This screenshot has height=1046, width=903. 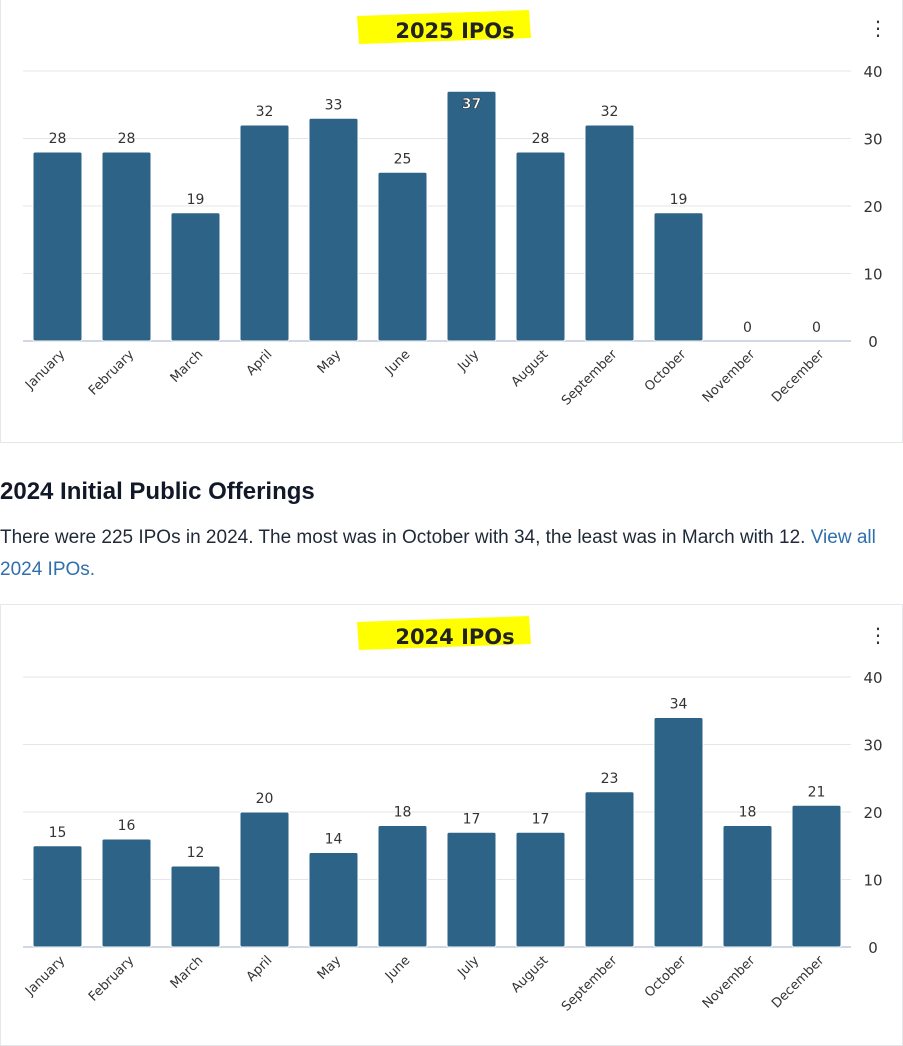 I want to click on data-label: 14, so click(x=334, y=840).